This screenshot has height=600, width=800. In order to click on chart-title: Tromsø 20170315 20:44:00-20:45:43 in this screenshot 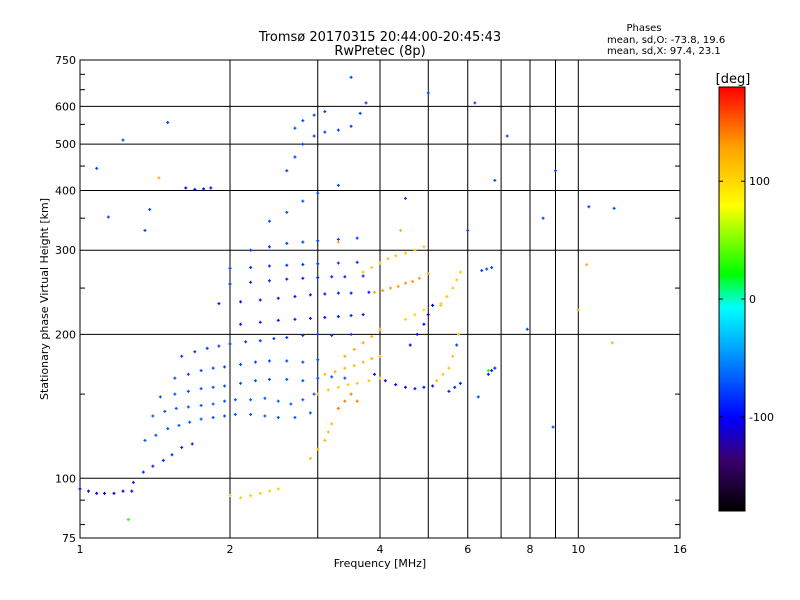, I will do `click(379, 37)`.